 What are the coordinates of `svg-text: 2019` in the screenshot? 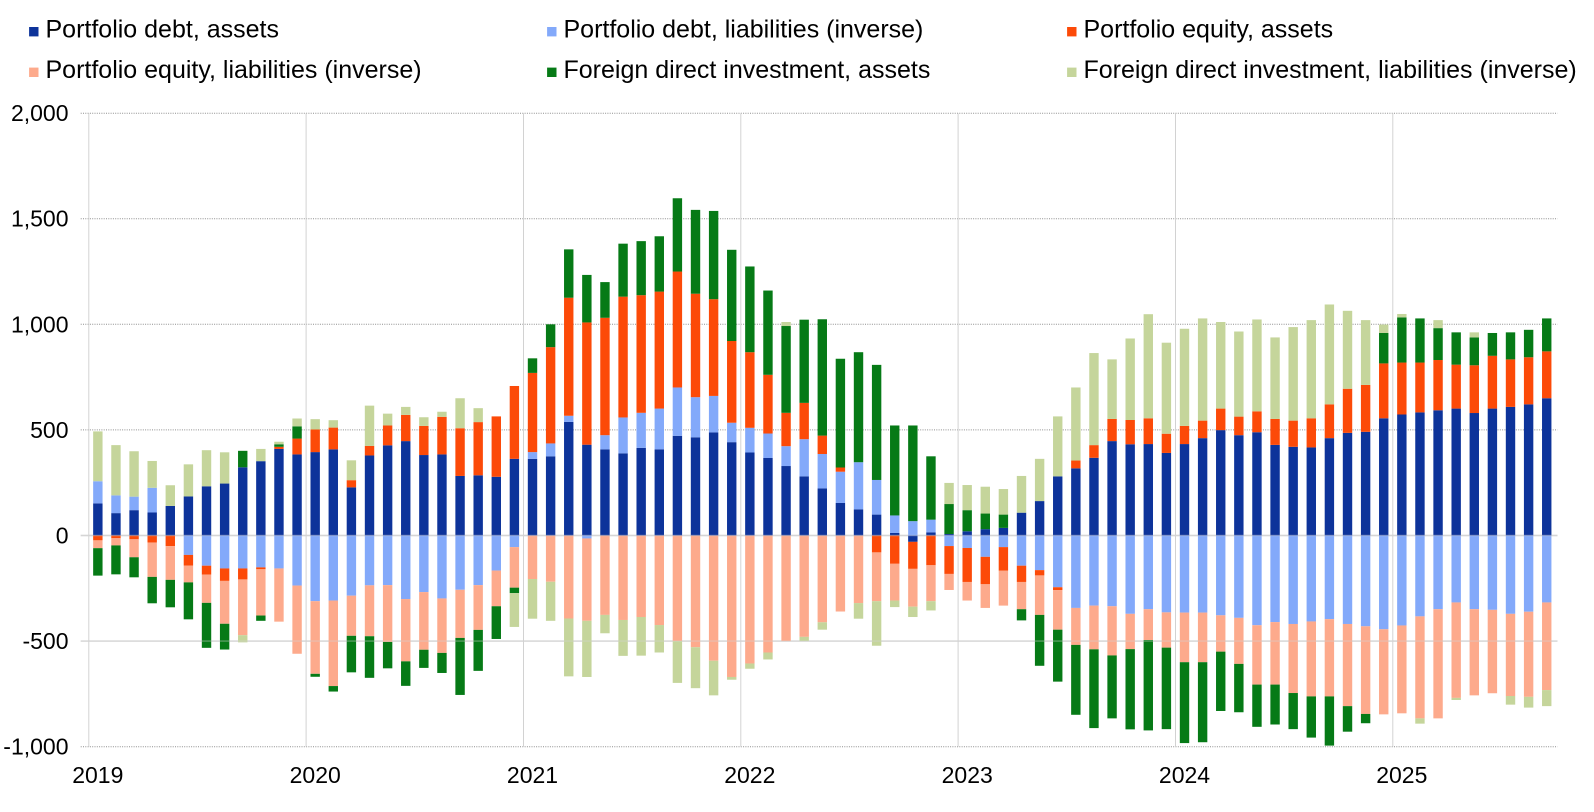 It's located at (97, 775).